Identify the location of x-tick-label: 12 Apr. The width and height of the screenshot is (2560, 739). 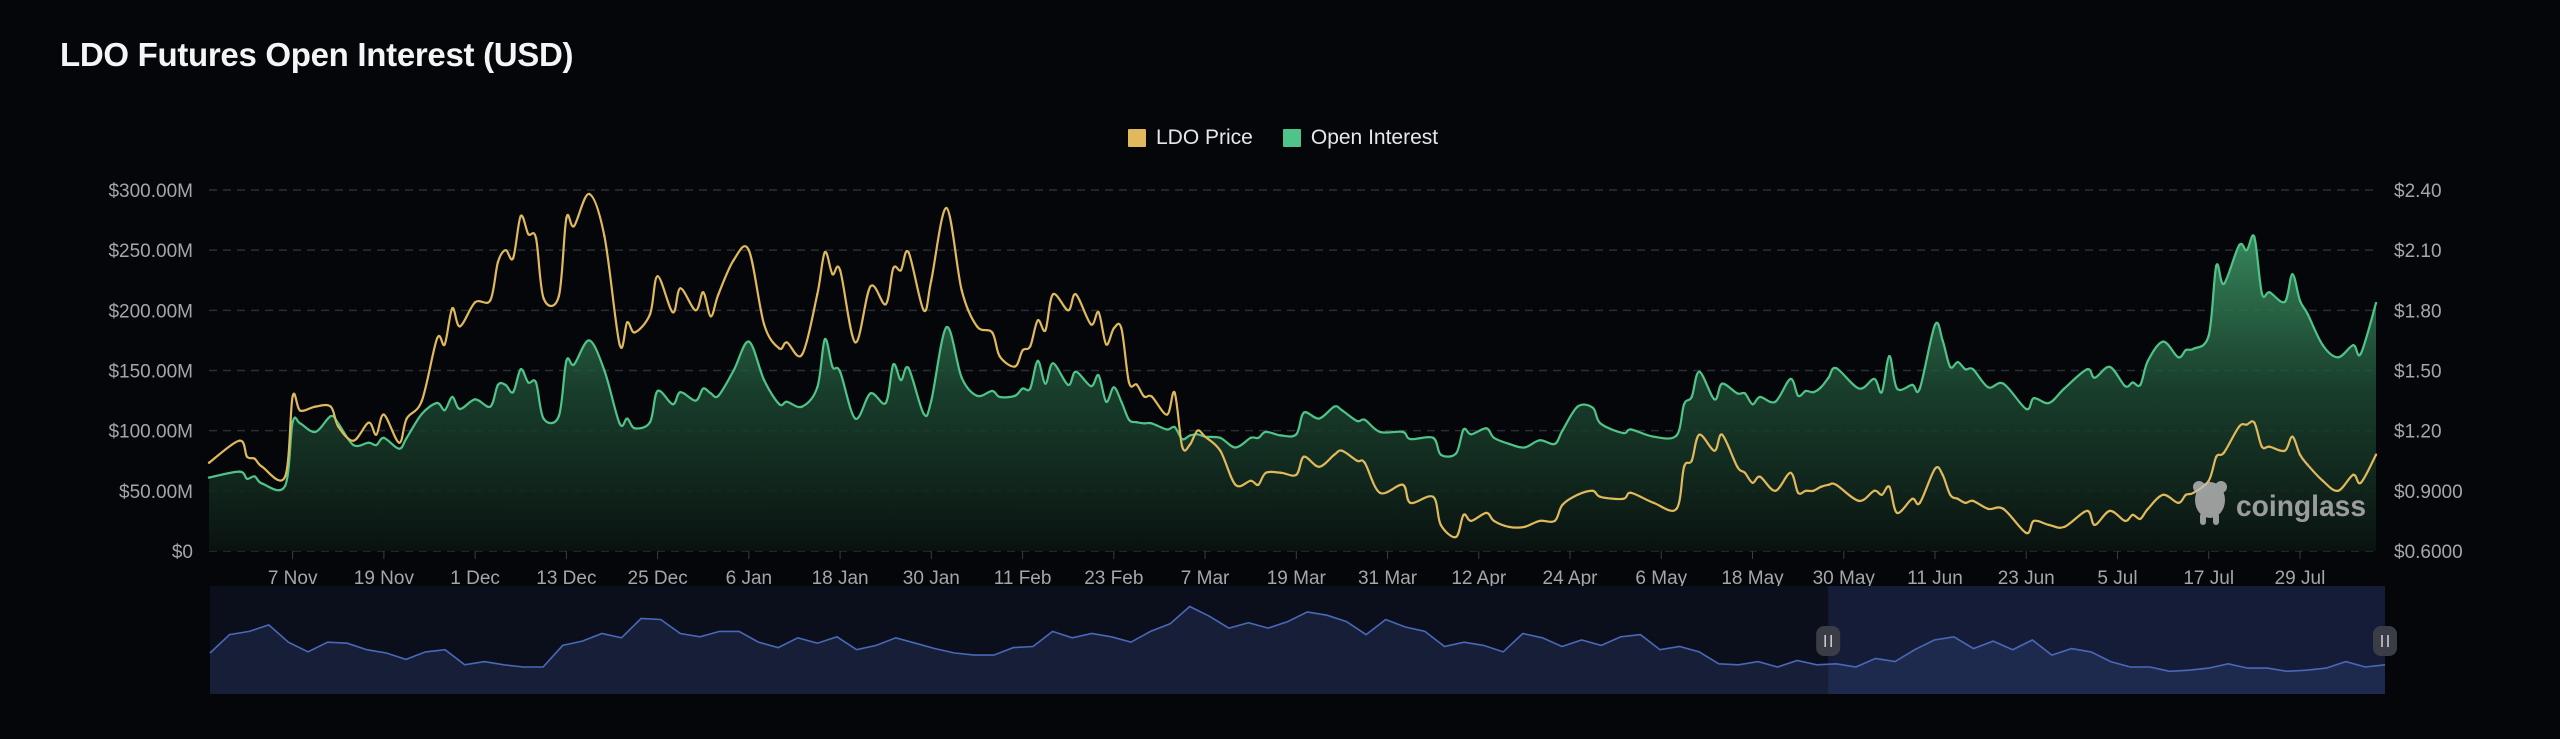
(1479, 578).